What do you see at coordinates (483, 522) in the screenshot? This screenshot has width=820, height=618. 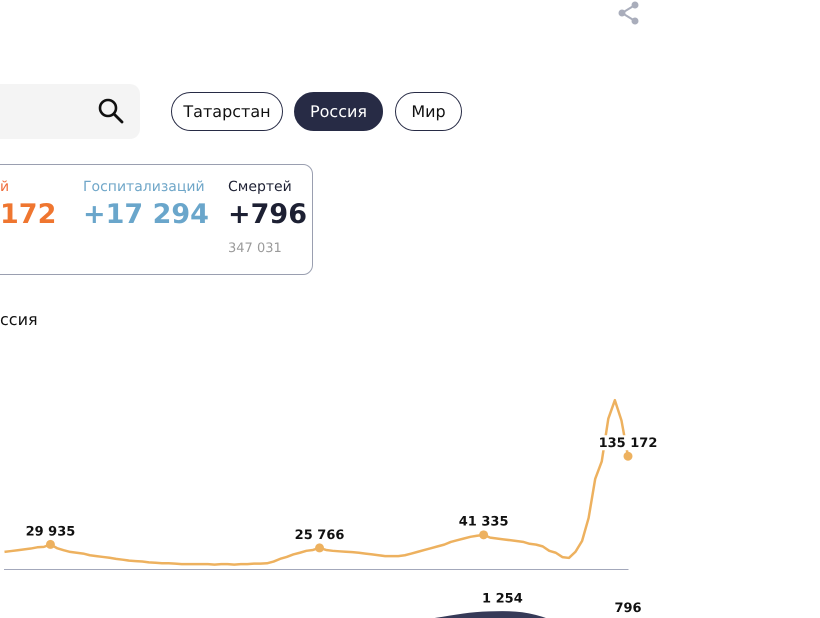 I see `data-label: 41 335` at bounding box center [483, 522].